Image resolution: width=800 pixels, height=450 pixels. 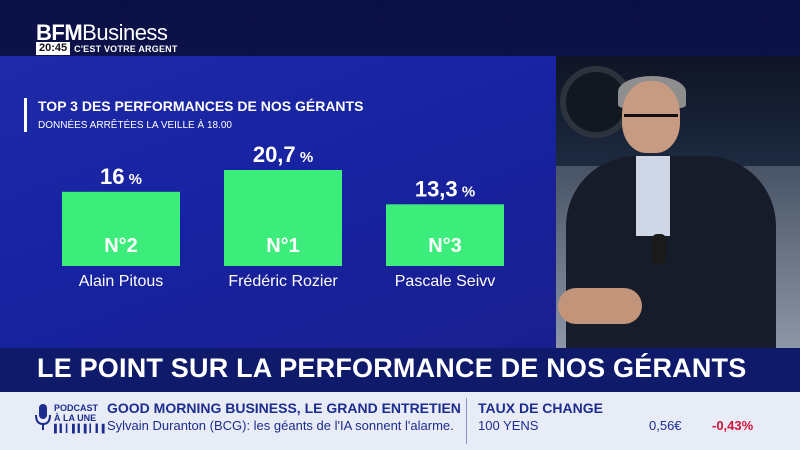 What do you see at coordinates (121, 176) in the screenshot?
I see `value-label: 16 %` at bounding box center [121, 176].